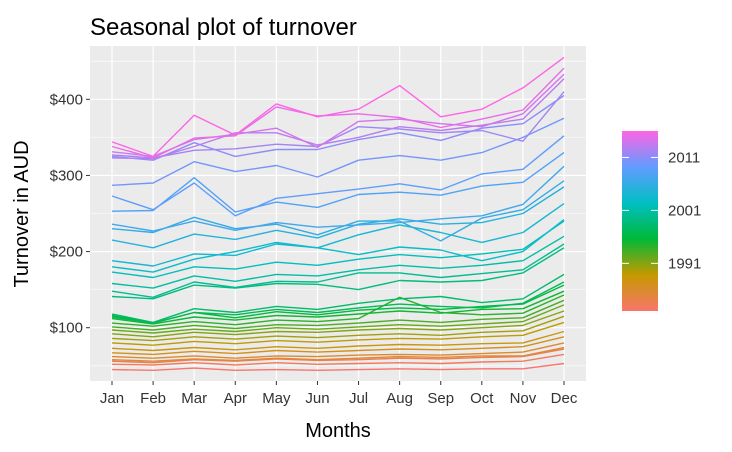  I want to click on x-tick-label: Mar, so click(194, 398).